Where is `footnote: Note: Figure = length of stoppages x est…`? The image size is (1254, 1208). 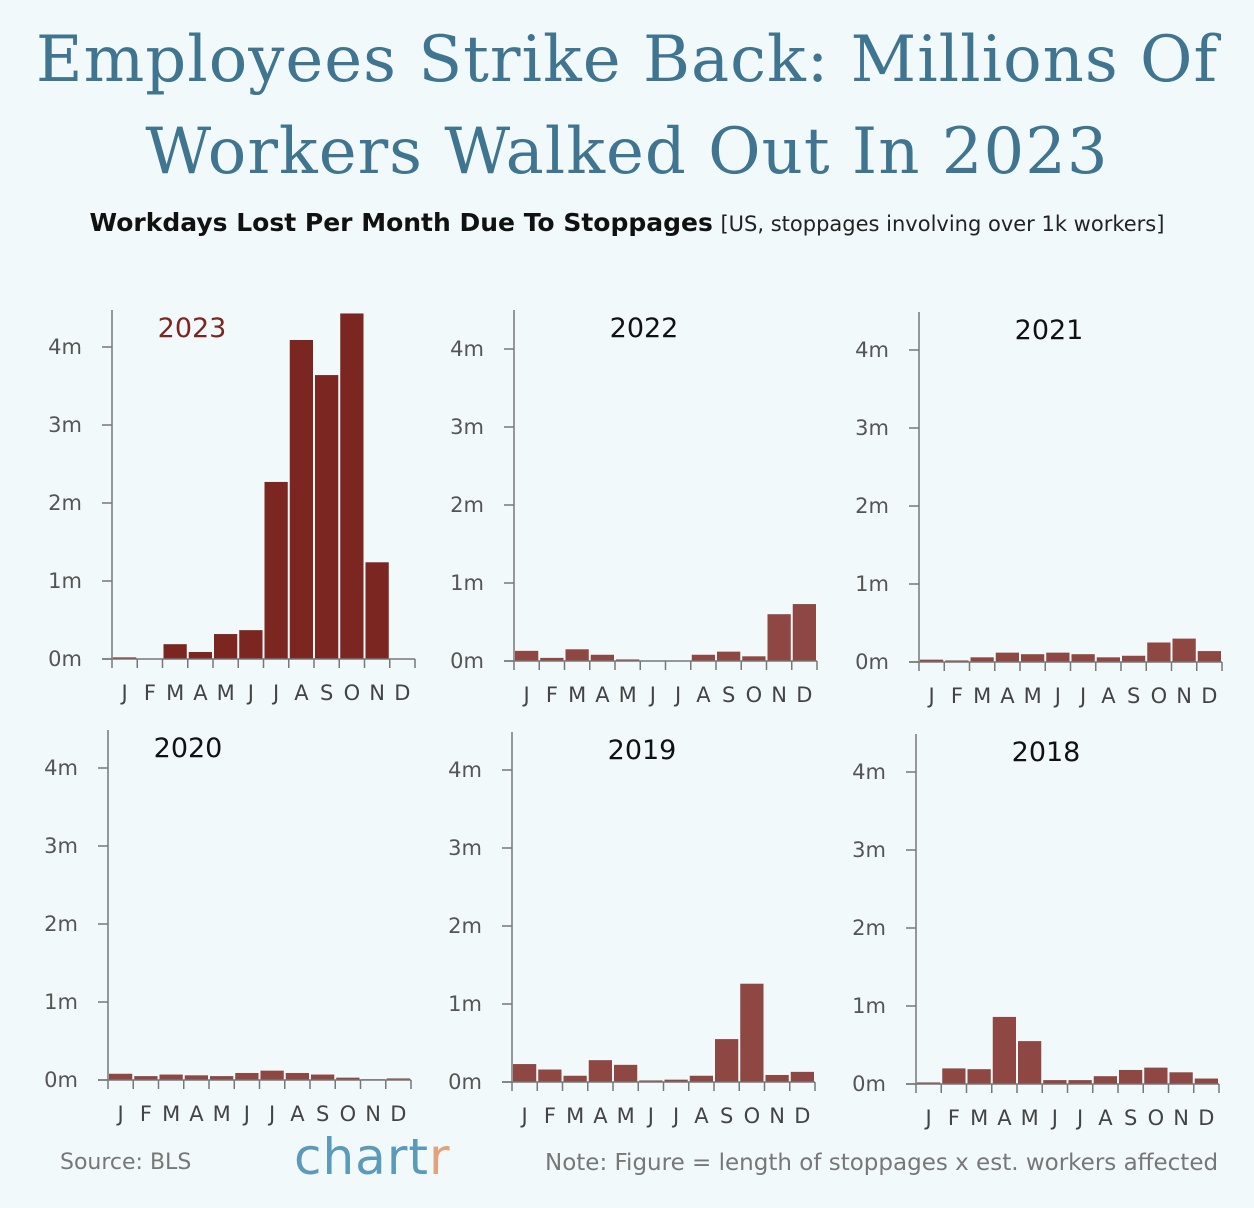 footnote: Note: Figure = length of stoppages x est… is located at coordinates (882, 1163).